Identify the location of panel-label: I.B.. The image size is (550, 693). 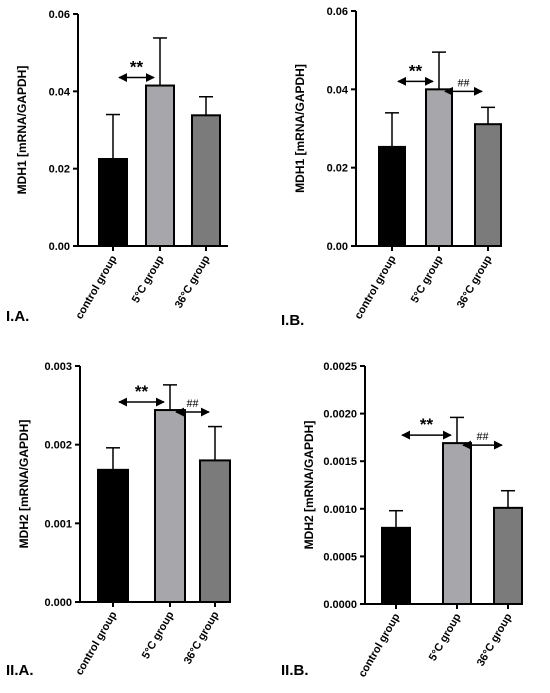
(293, 320).